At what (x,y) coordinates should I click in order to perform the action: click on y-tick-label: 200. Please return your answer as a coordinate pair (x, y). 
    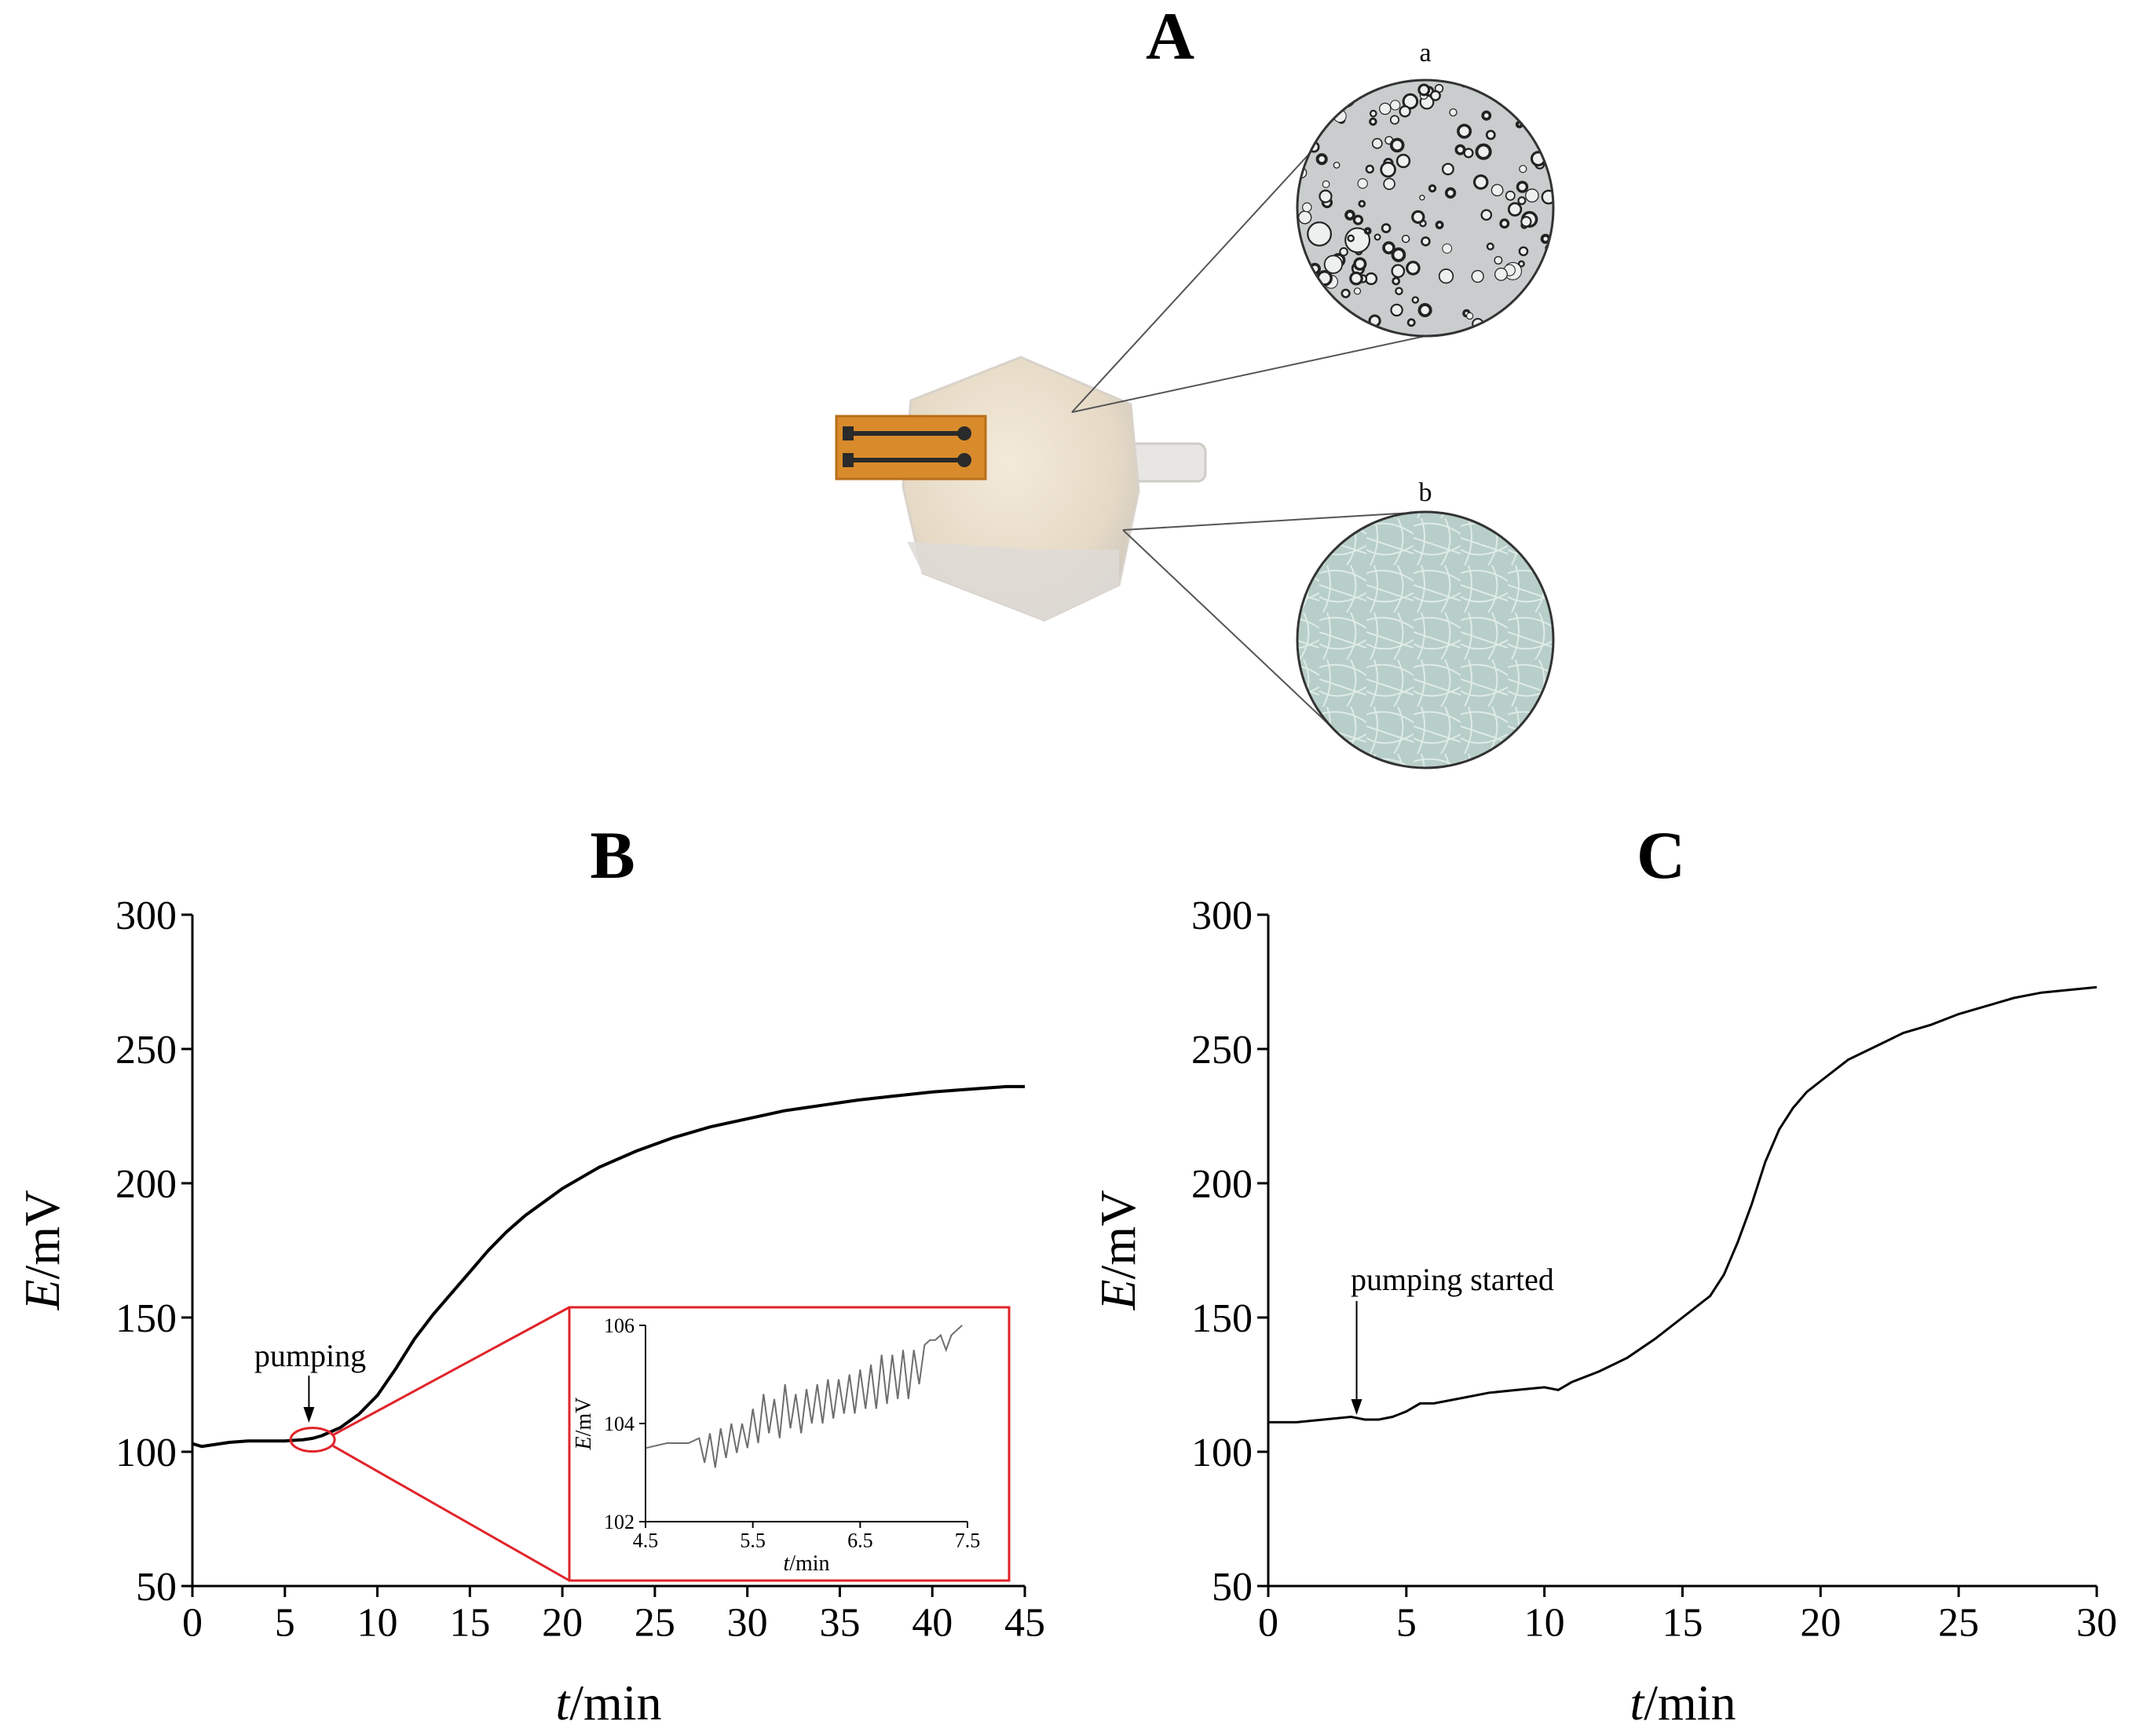
    Looking at the image, I should click on (1222, 1184).